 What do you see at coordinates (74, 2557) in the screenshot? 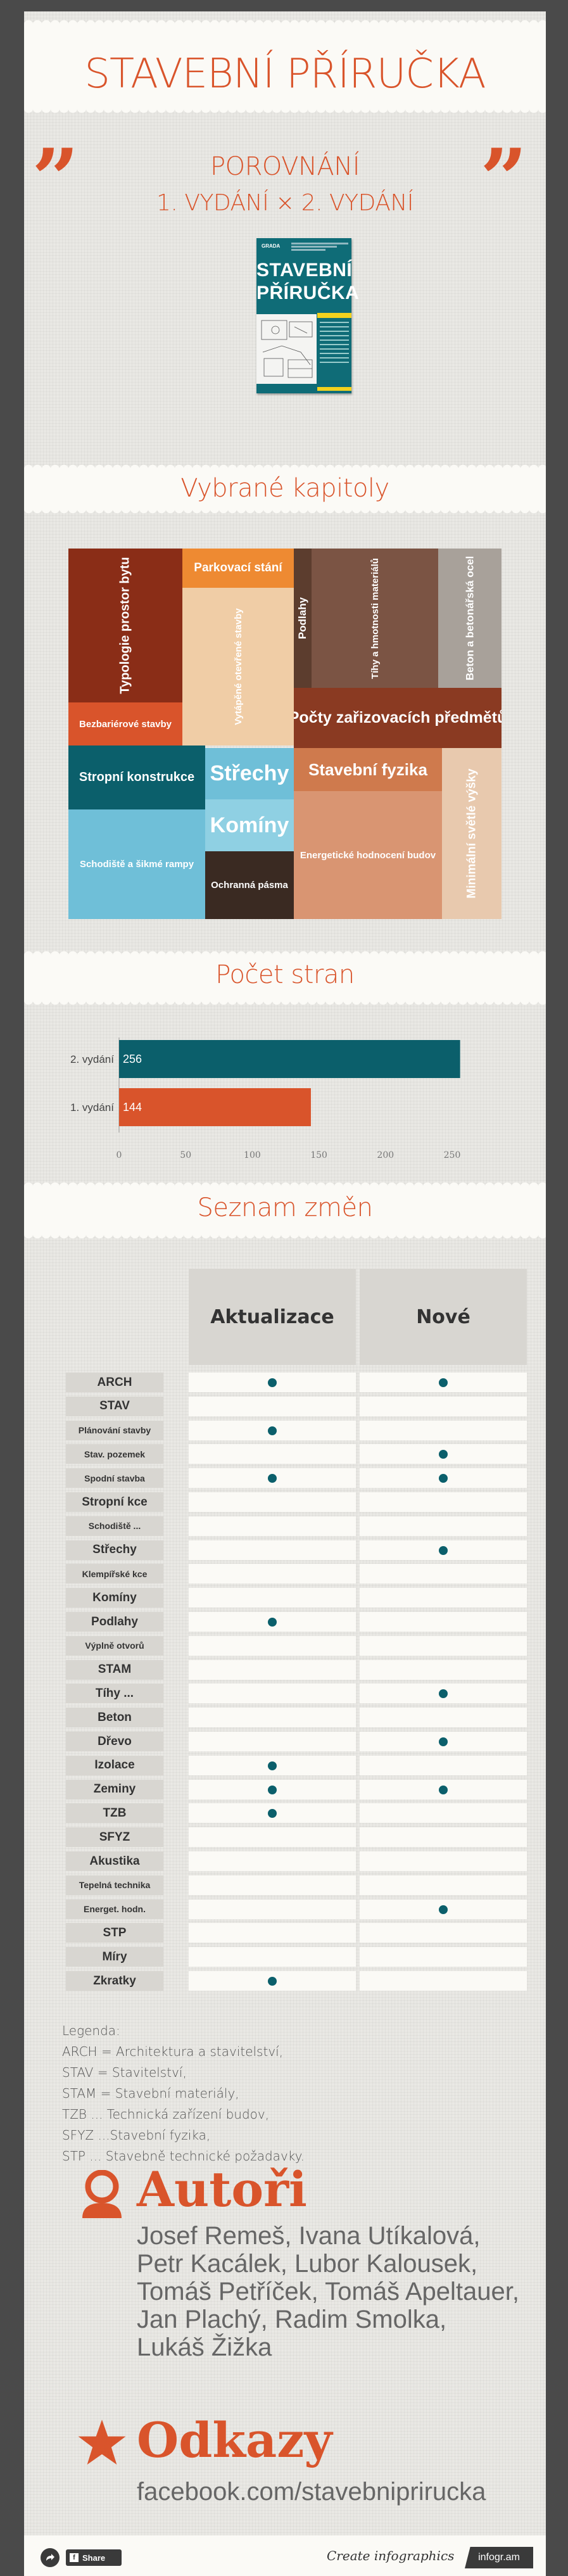
I see `facebook-icon: f` at bounding box center [74, 2557].